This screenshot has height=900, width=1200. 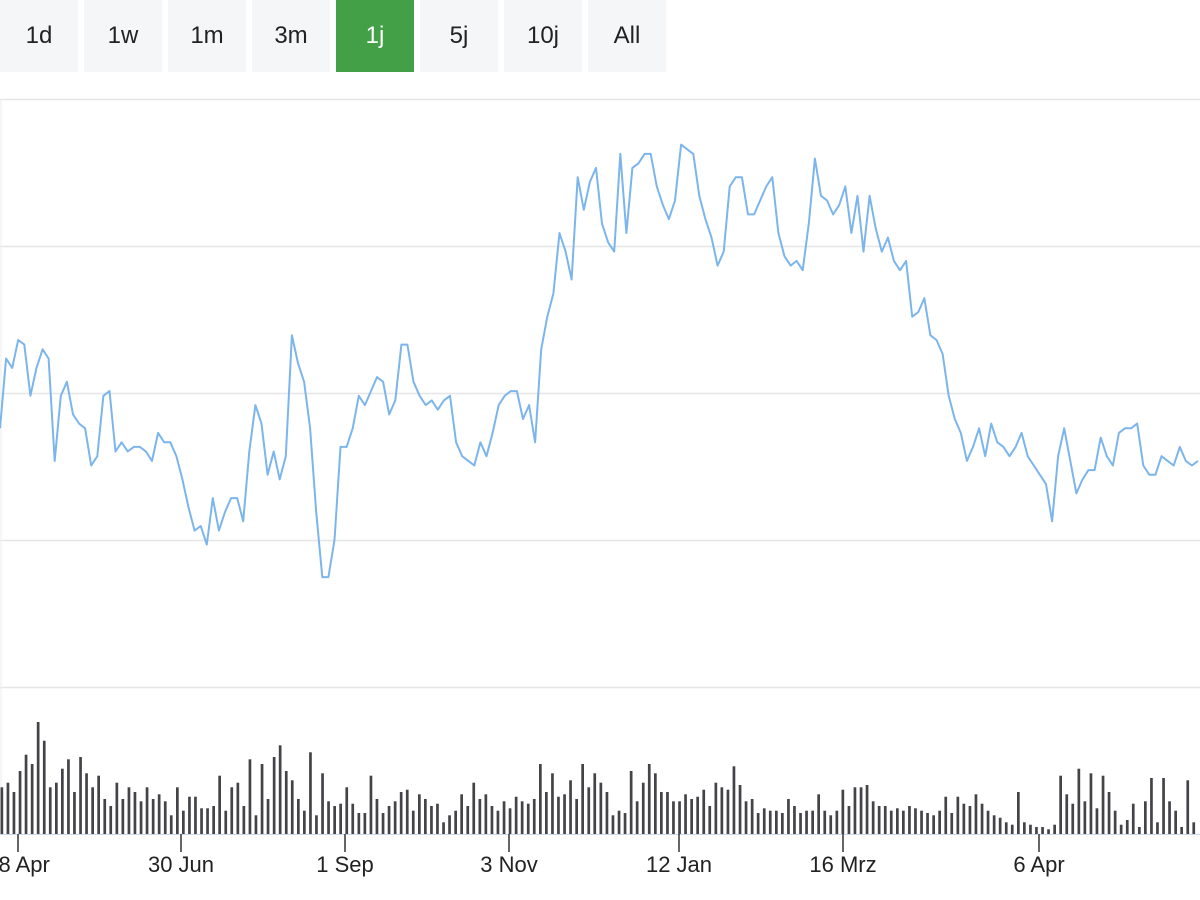 I want to click on x-tick-label: 12 Jan, so click(x=679, y=864).